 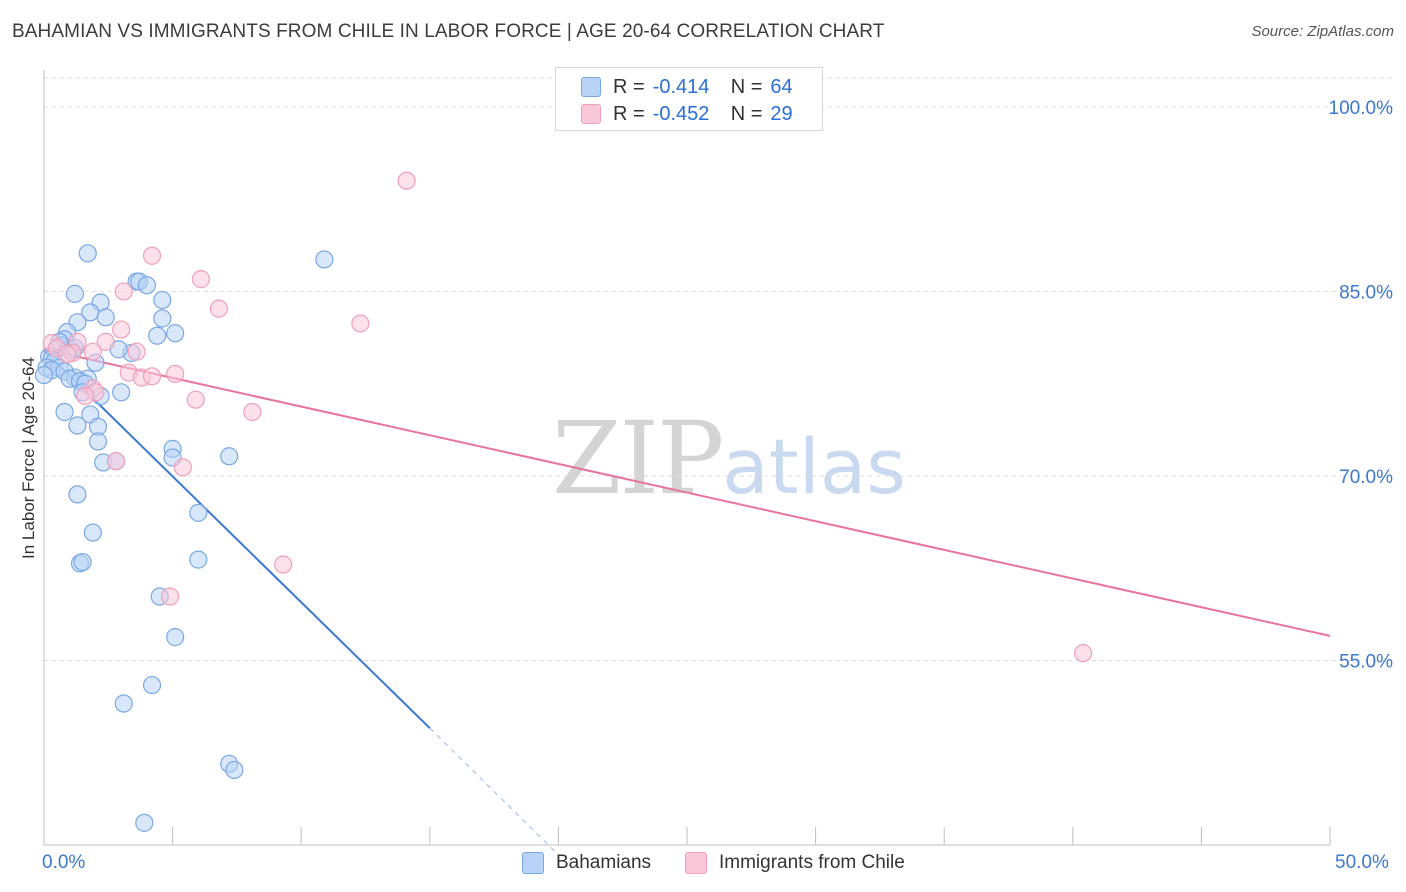 I want to click on x-tick-label-max: 50.0%, so click(x=1362, y=862).